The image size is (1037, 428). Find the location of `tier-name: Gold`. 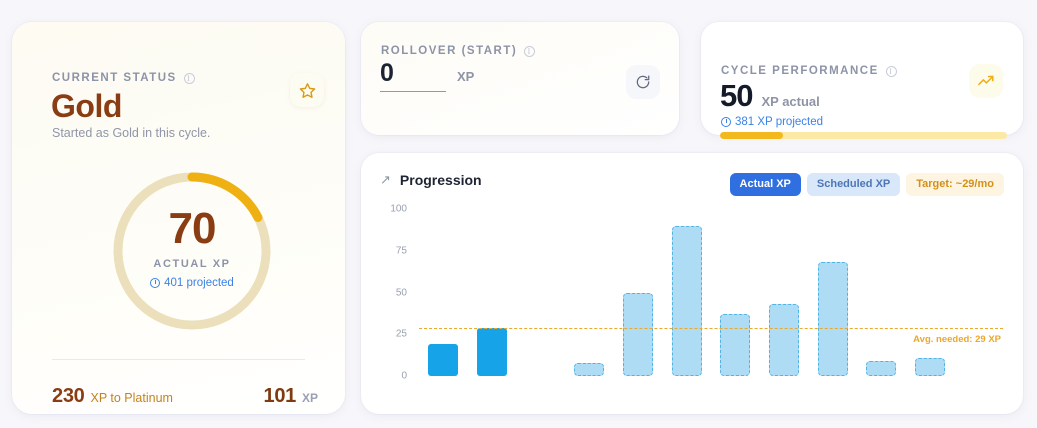

tier-name: Gold is located at coordinates (86, 106).